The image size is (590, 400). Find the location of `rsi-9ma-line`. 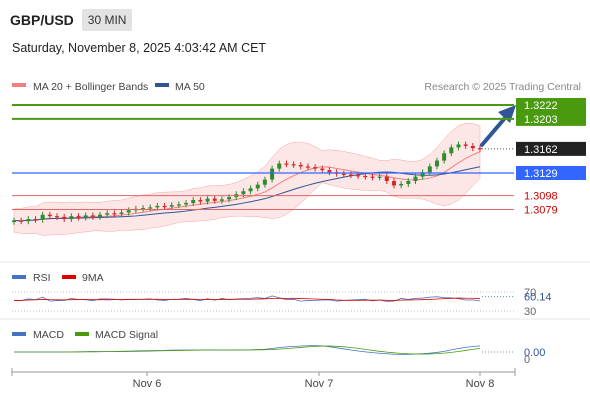

rsi-9ma-line is located at coordinates (247, 299).